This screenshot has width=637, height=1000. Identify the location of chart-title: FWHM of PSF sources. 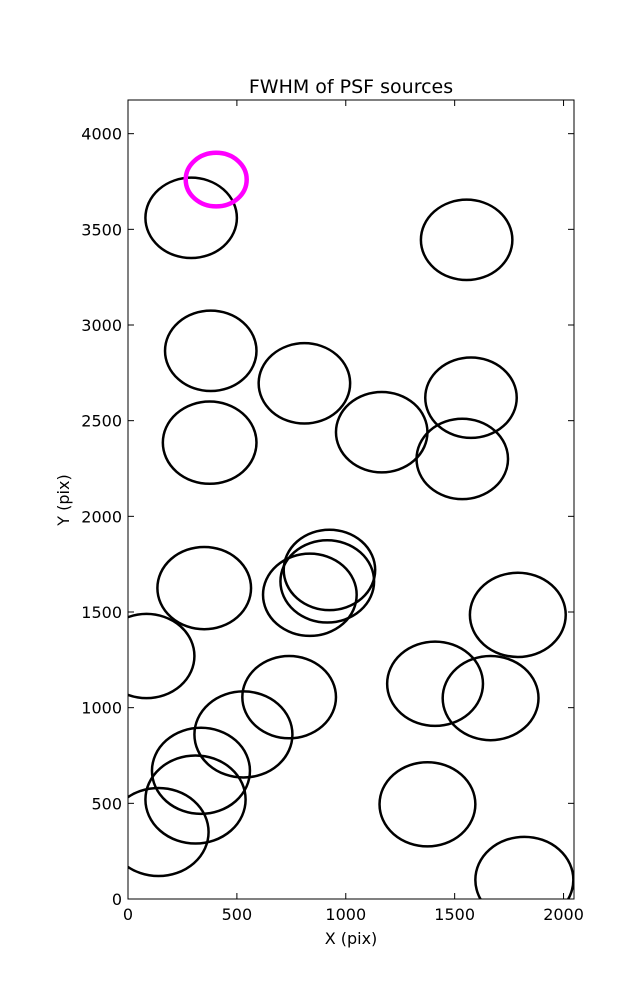
(351, 87).